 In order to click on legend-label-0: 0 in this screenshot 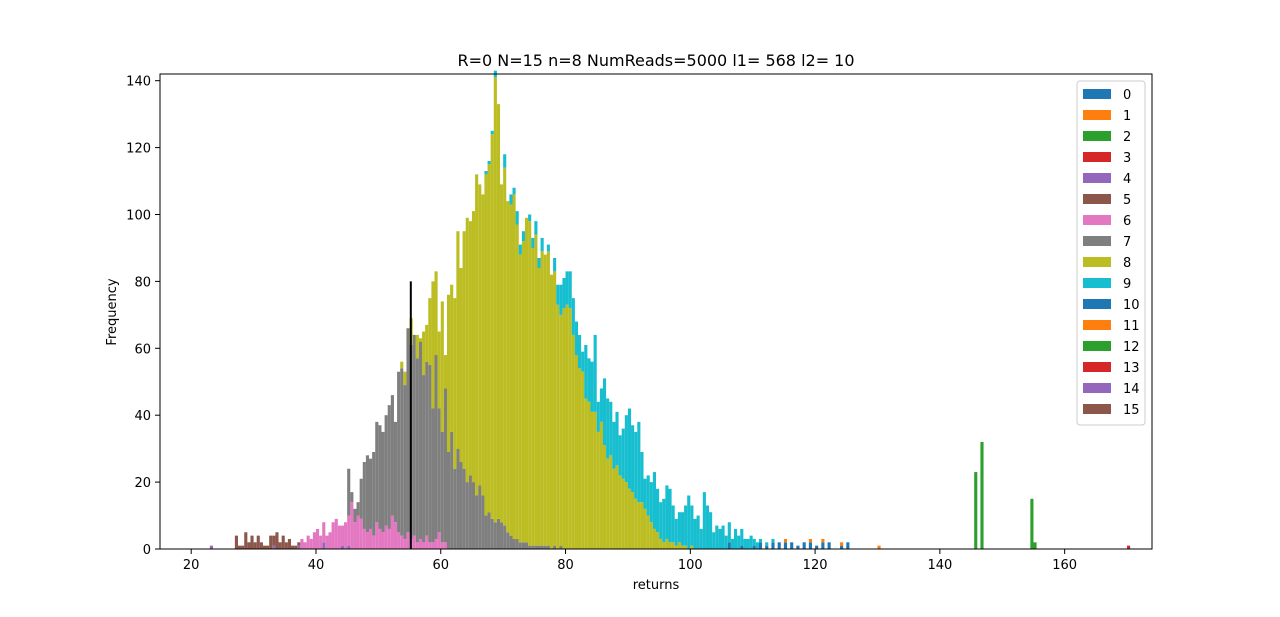, I will do `click(1127, 95)`.